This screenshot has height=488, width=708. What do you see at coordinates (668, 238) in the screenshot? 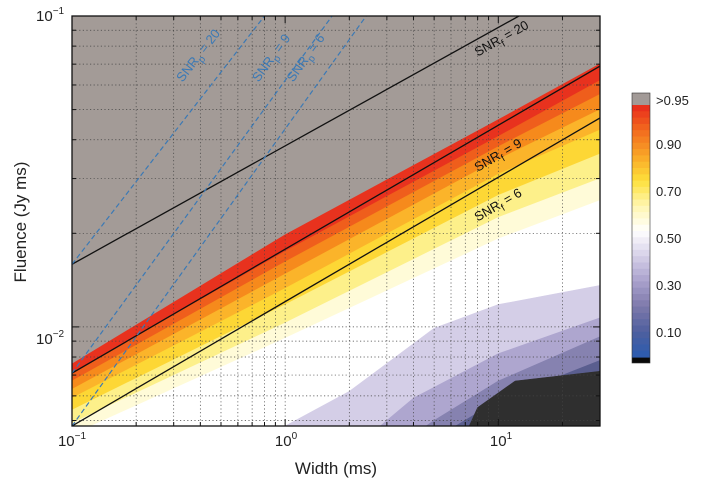
I see `colorbar-label-050: 0.50` at bounding box center [668, 238].